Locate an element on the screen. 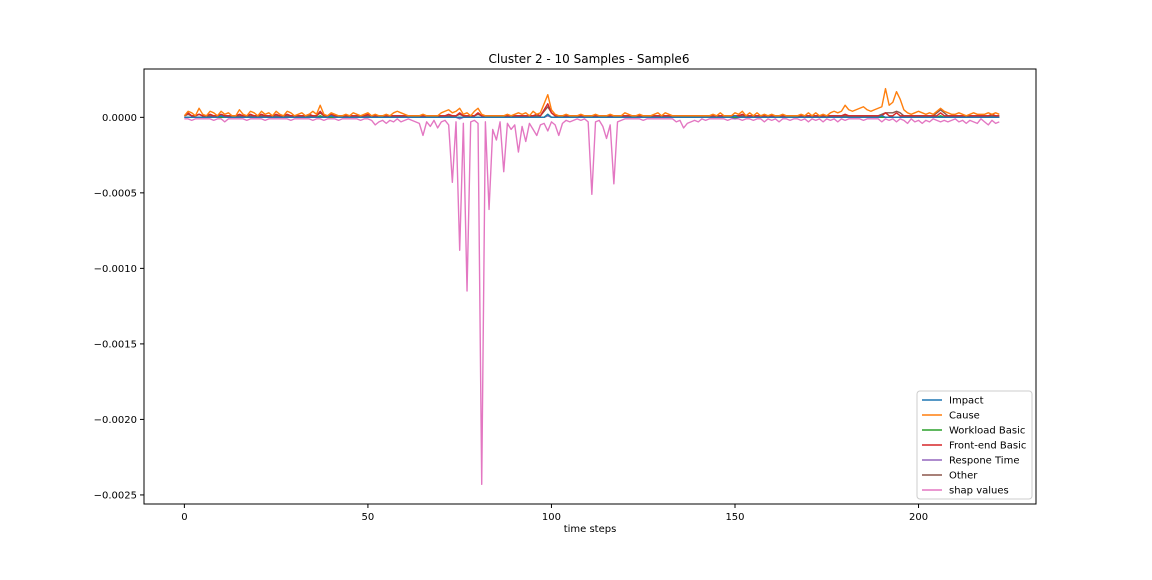 This screenshot has width=1152, height=580. x-tick-label: 100 is located at coordinates (551, 517).